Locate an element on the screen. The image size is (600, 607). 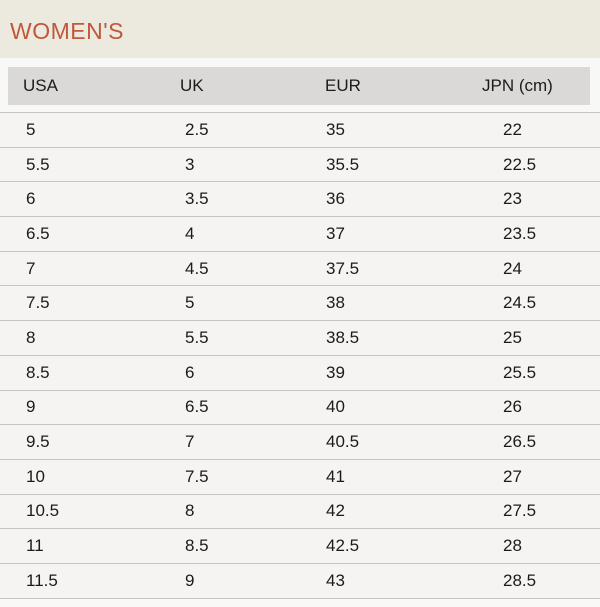
table-cell: 4.5 is located at coordinates (197, 268).